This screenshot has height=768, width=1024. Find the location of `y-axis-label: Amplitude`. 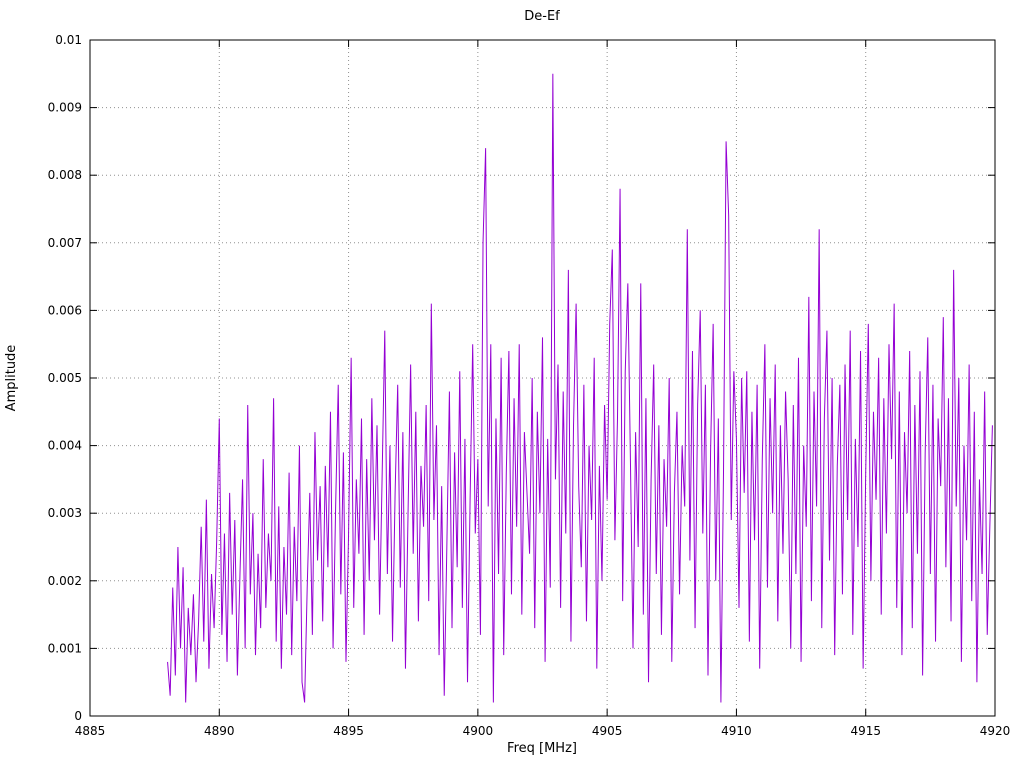

y-axis-label: Amplitude is located at coordinates (11, 378).